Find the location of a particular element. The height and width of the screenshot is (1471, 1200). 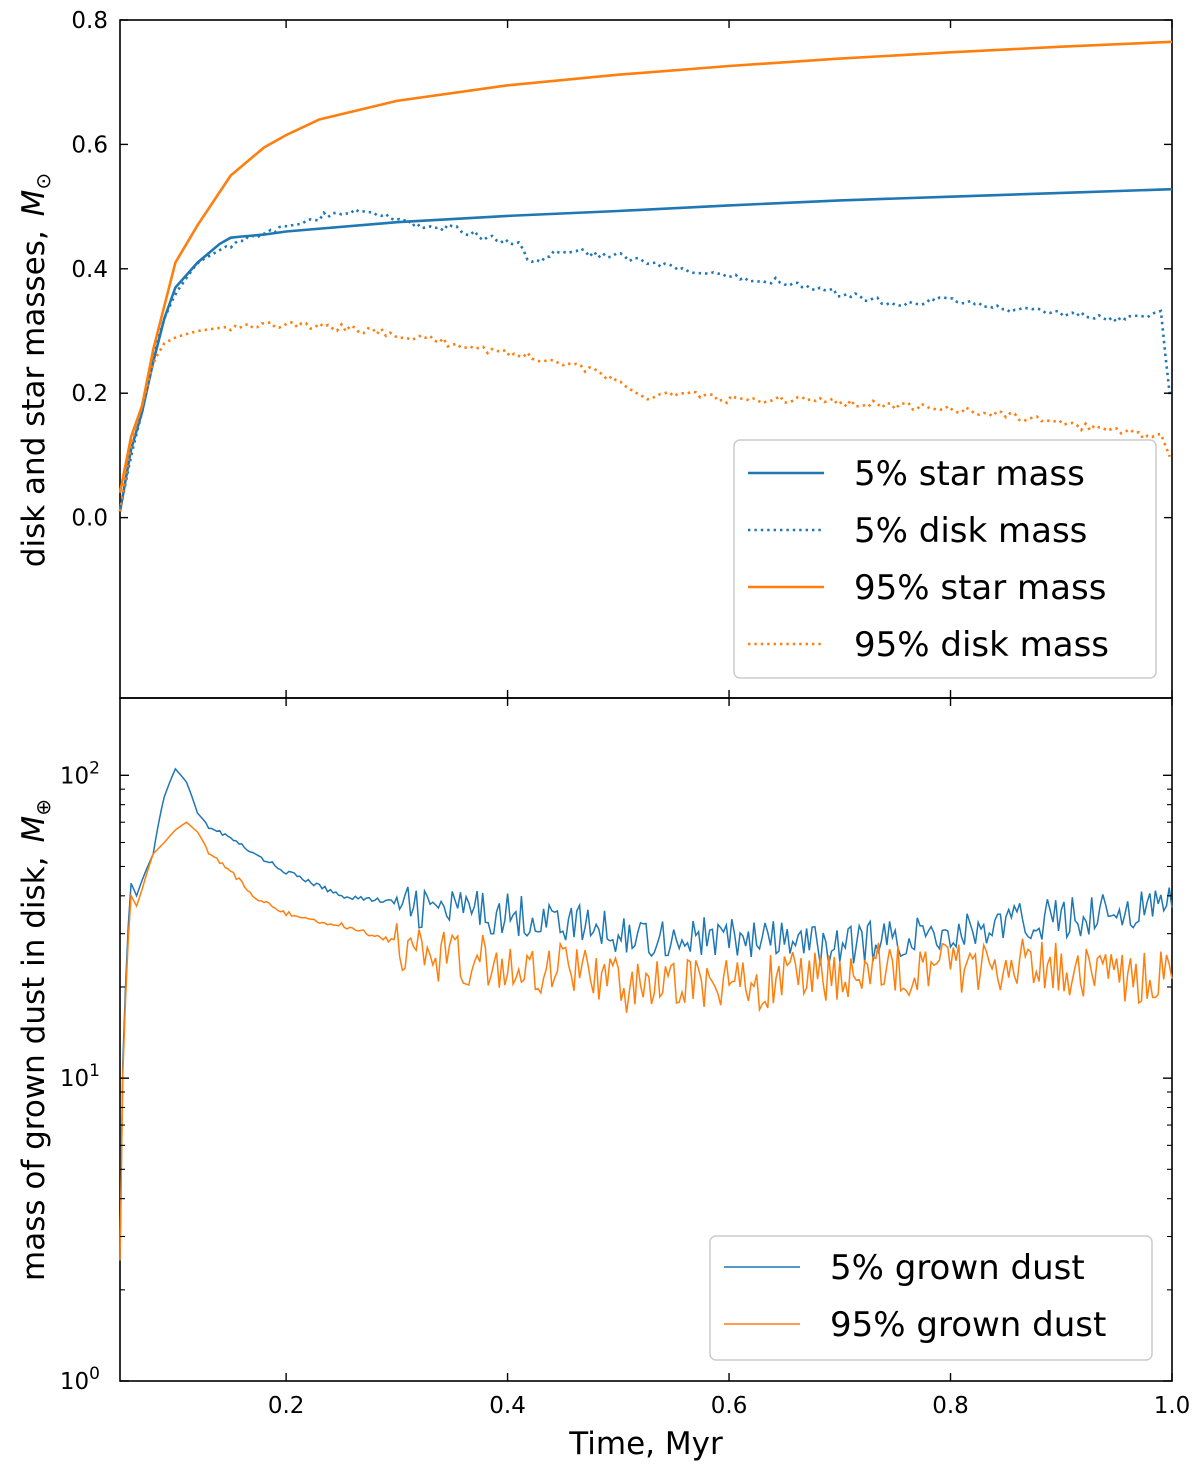

bottom-y-axis-label: mass of grown dust in disk,M⊕ is located at coordinates (35, 1040).